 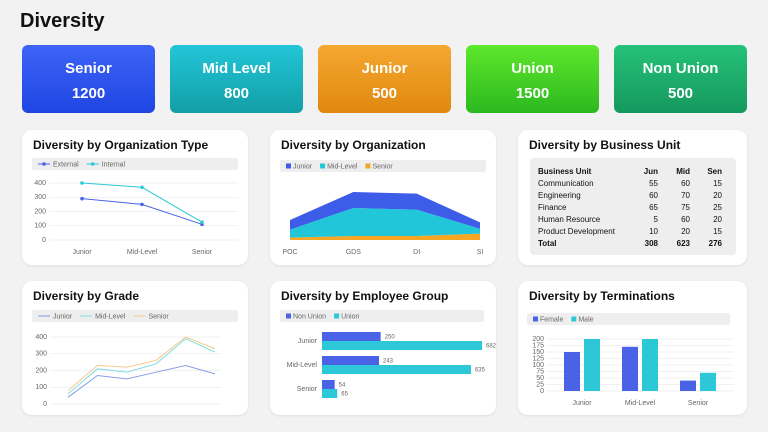 I want to click on data-label: 682, so click(x=491, y=347).